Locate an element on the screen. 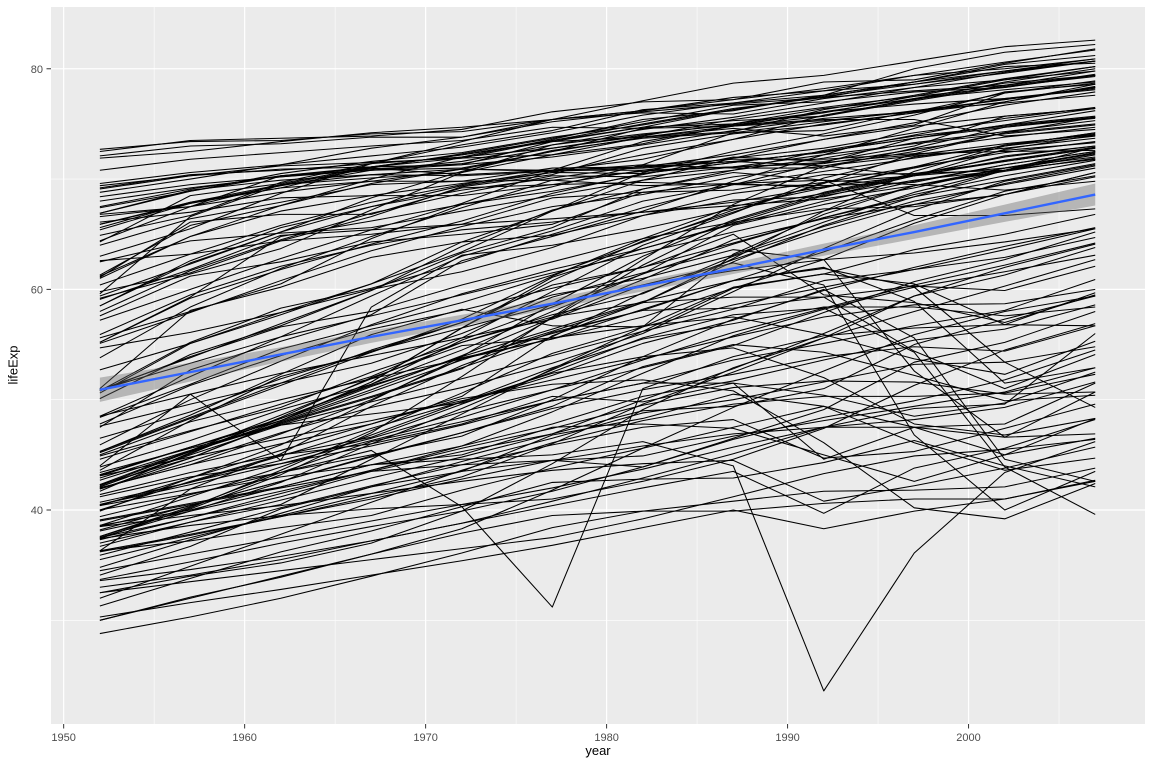 The image size is (1152, 768). y-tick-label: 40 is located at coordinates (37, 511).